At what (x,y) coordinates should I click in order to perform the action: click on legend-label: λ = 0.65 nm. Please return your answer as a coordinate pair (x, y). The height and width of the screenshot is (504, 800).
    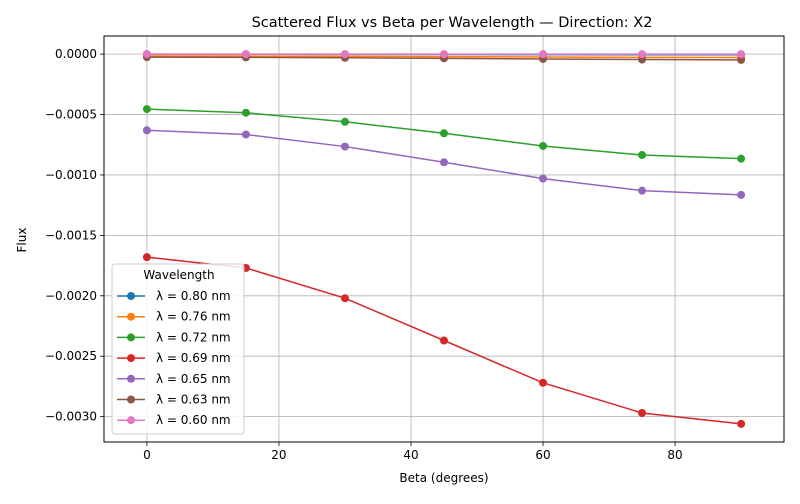
    Looking at the image, I should click on (193, 379).